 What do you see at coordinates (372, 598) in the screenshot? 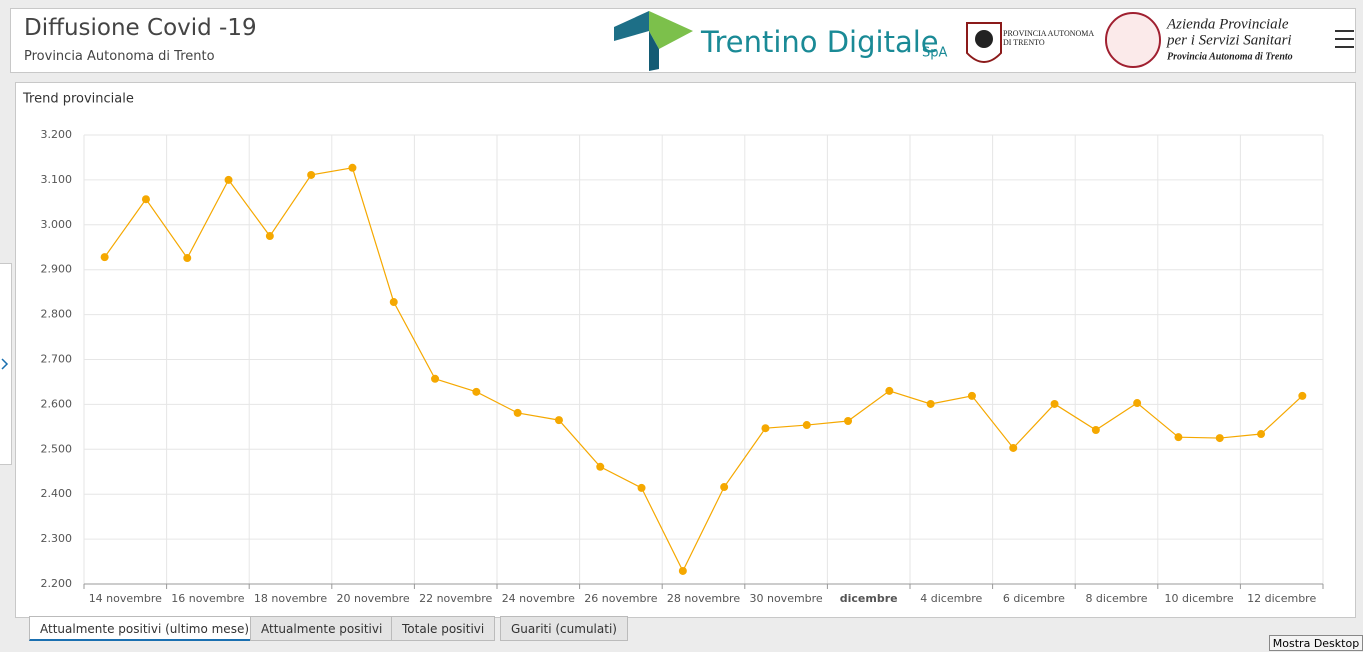
I see `x-tick-label: 20 novembre` at bounding box center [372, 598].